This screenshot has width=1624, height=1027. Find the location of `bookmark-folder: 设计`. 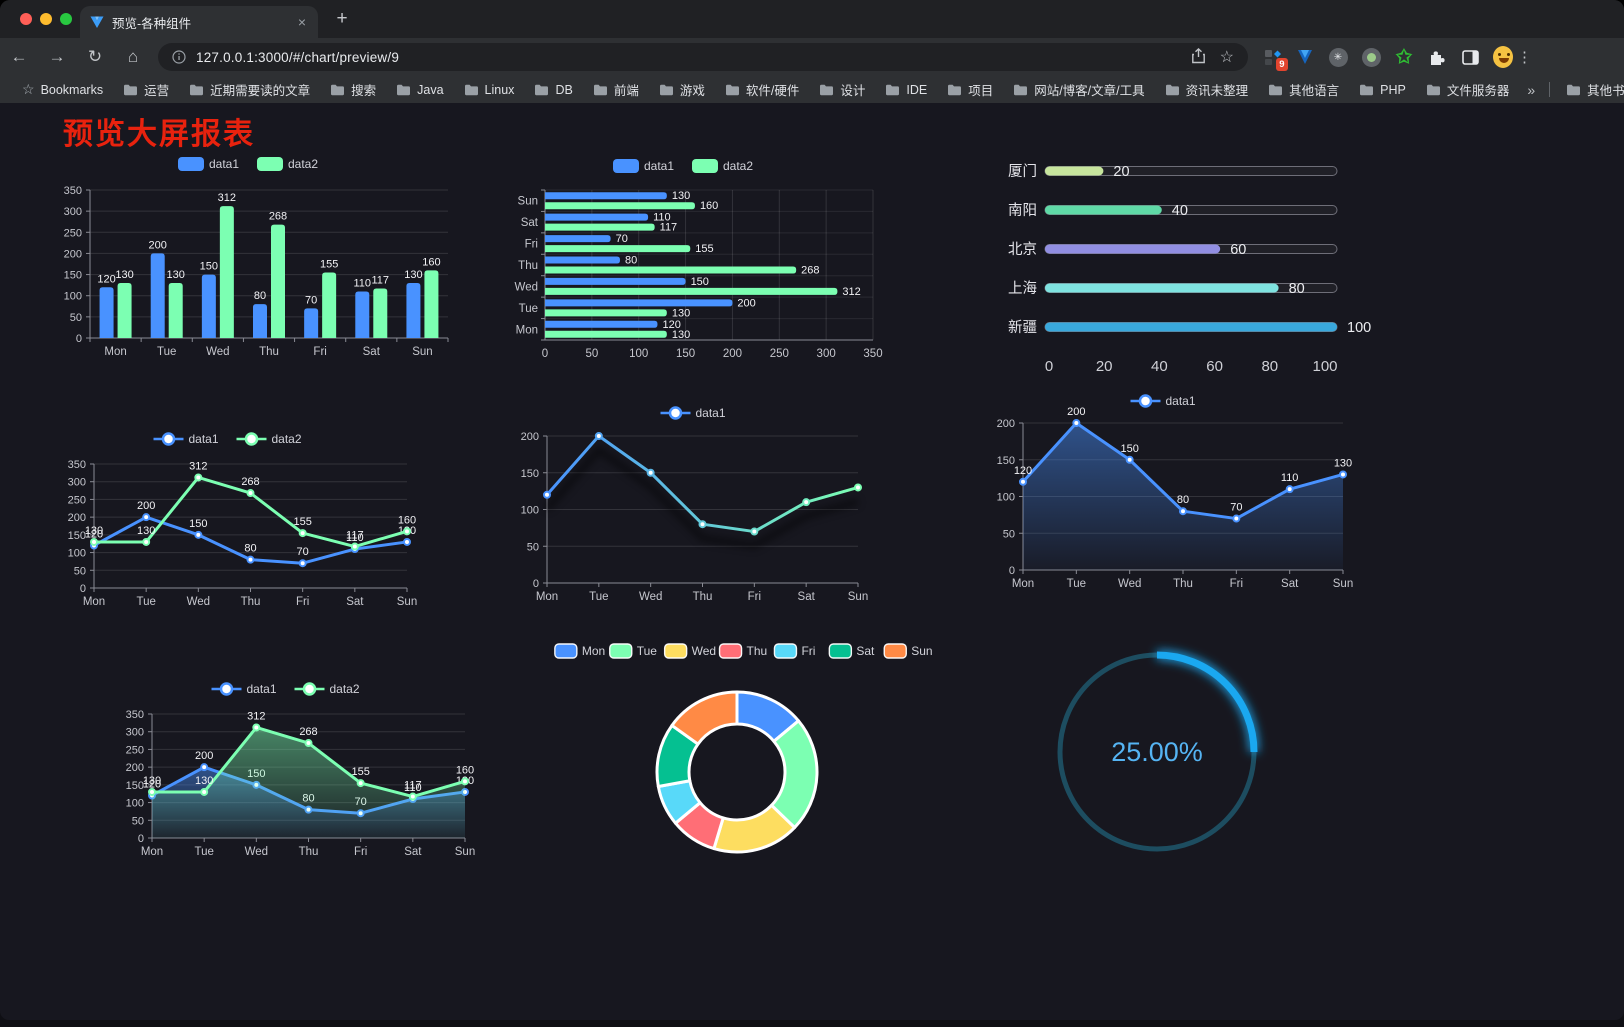

bookmark-folder: 设计 is located at coordinates (842, 89).